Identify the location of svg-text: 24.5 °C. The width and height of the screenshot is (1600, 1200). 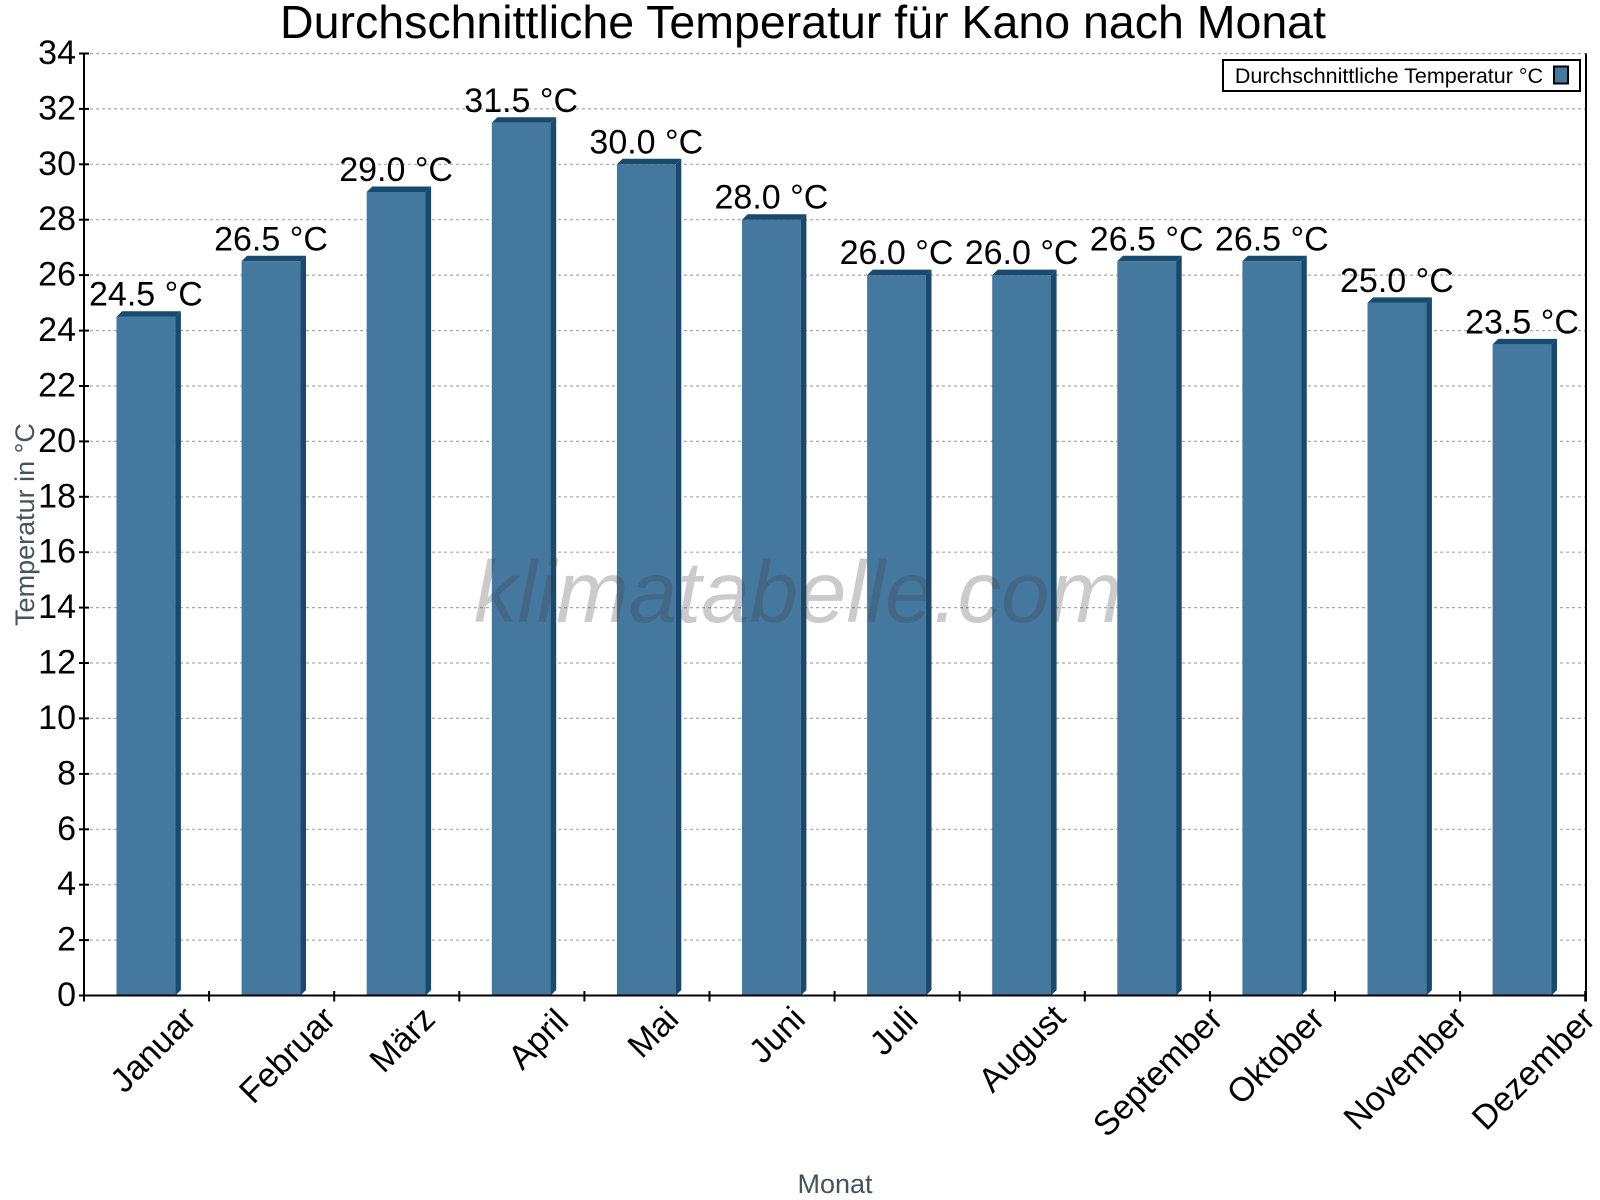
(146, 295).